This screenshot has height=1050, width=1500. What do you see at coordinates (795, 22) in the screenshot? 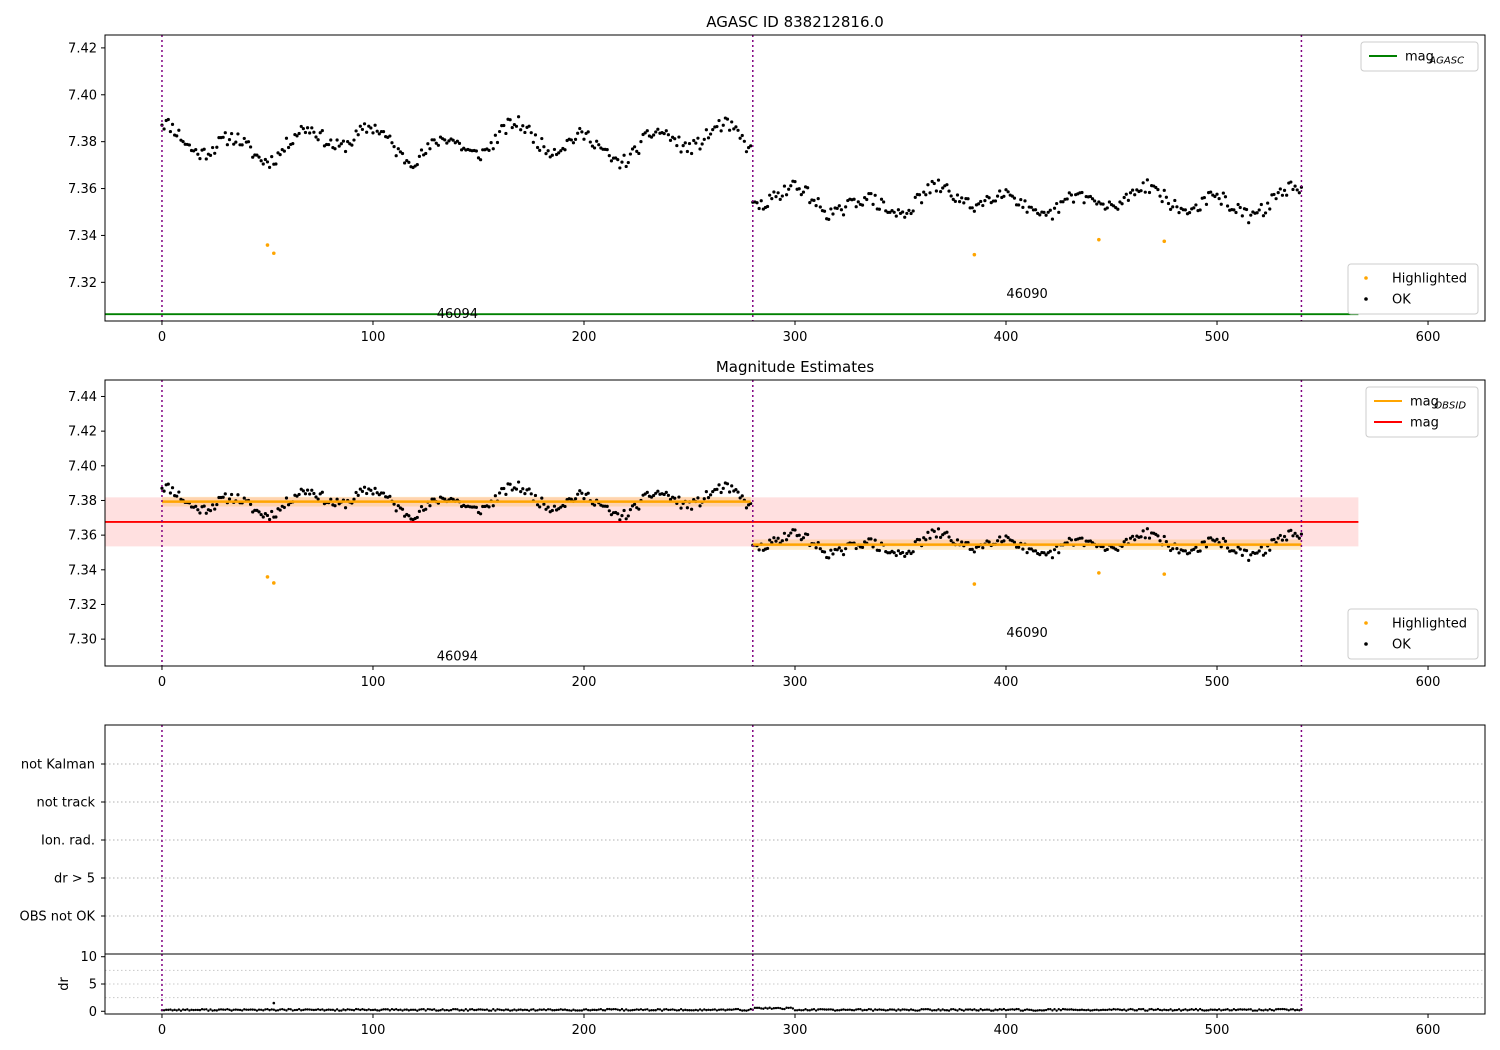
I see `chart-title: AGASC ID 838212816.0` at bounding box center [795, 22].